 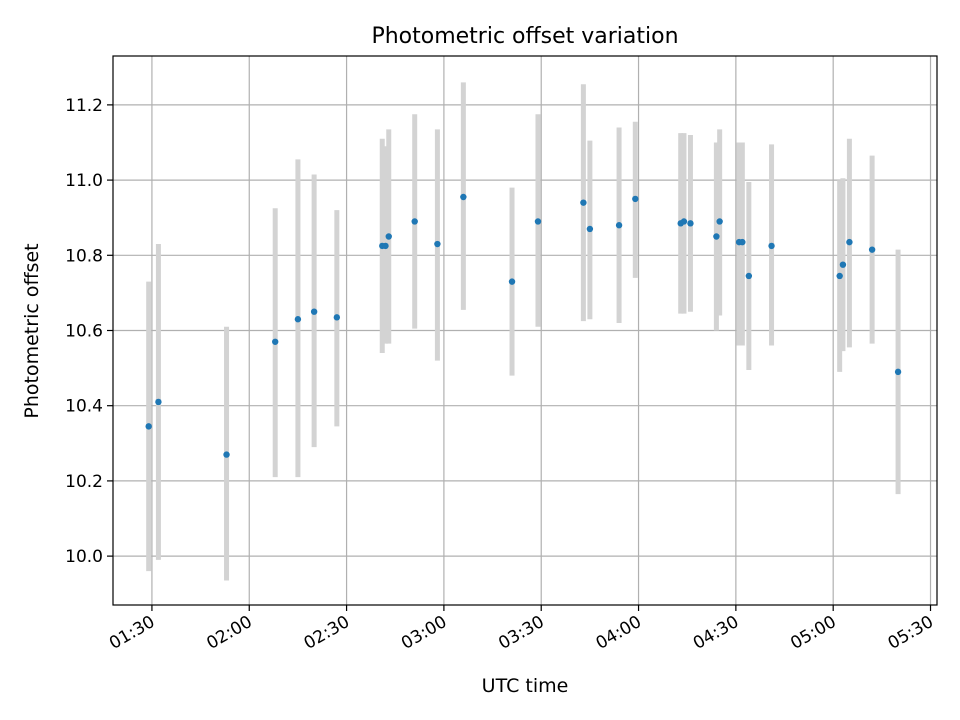 What do you see at coordinates (32, 330) in the screenshot?
I see `y-axis-label: Photometric offset` at bounding box center [32, 330].